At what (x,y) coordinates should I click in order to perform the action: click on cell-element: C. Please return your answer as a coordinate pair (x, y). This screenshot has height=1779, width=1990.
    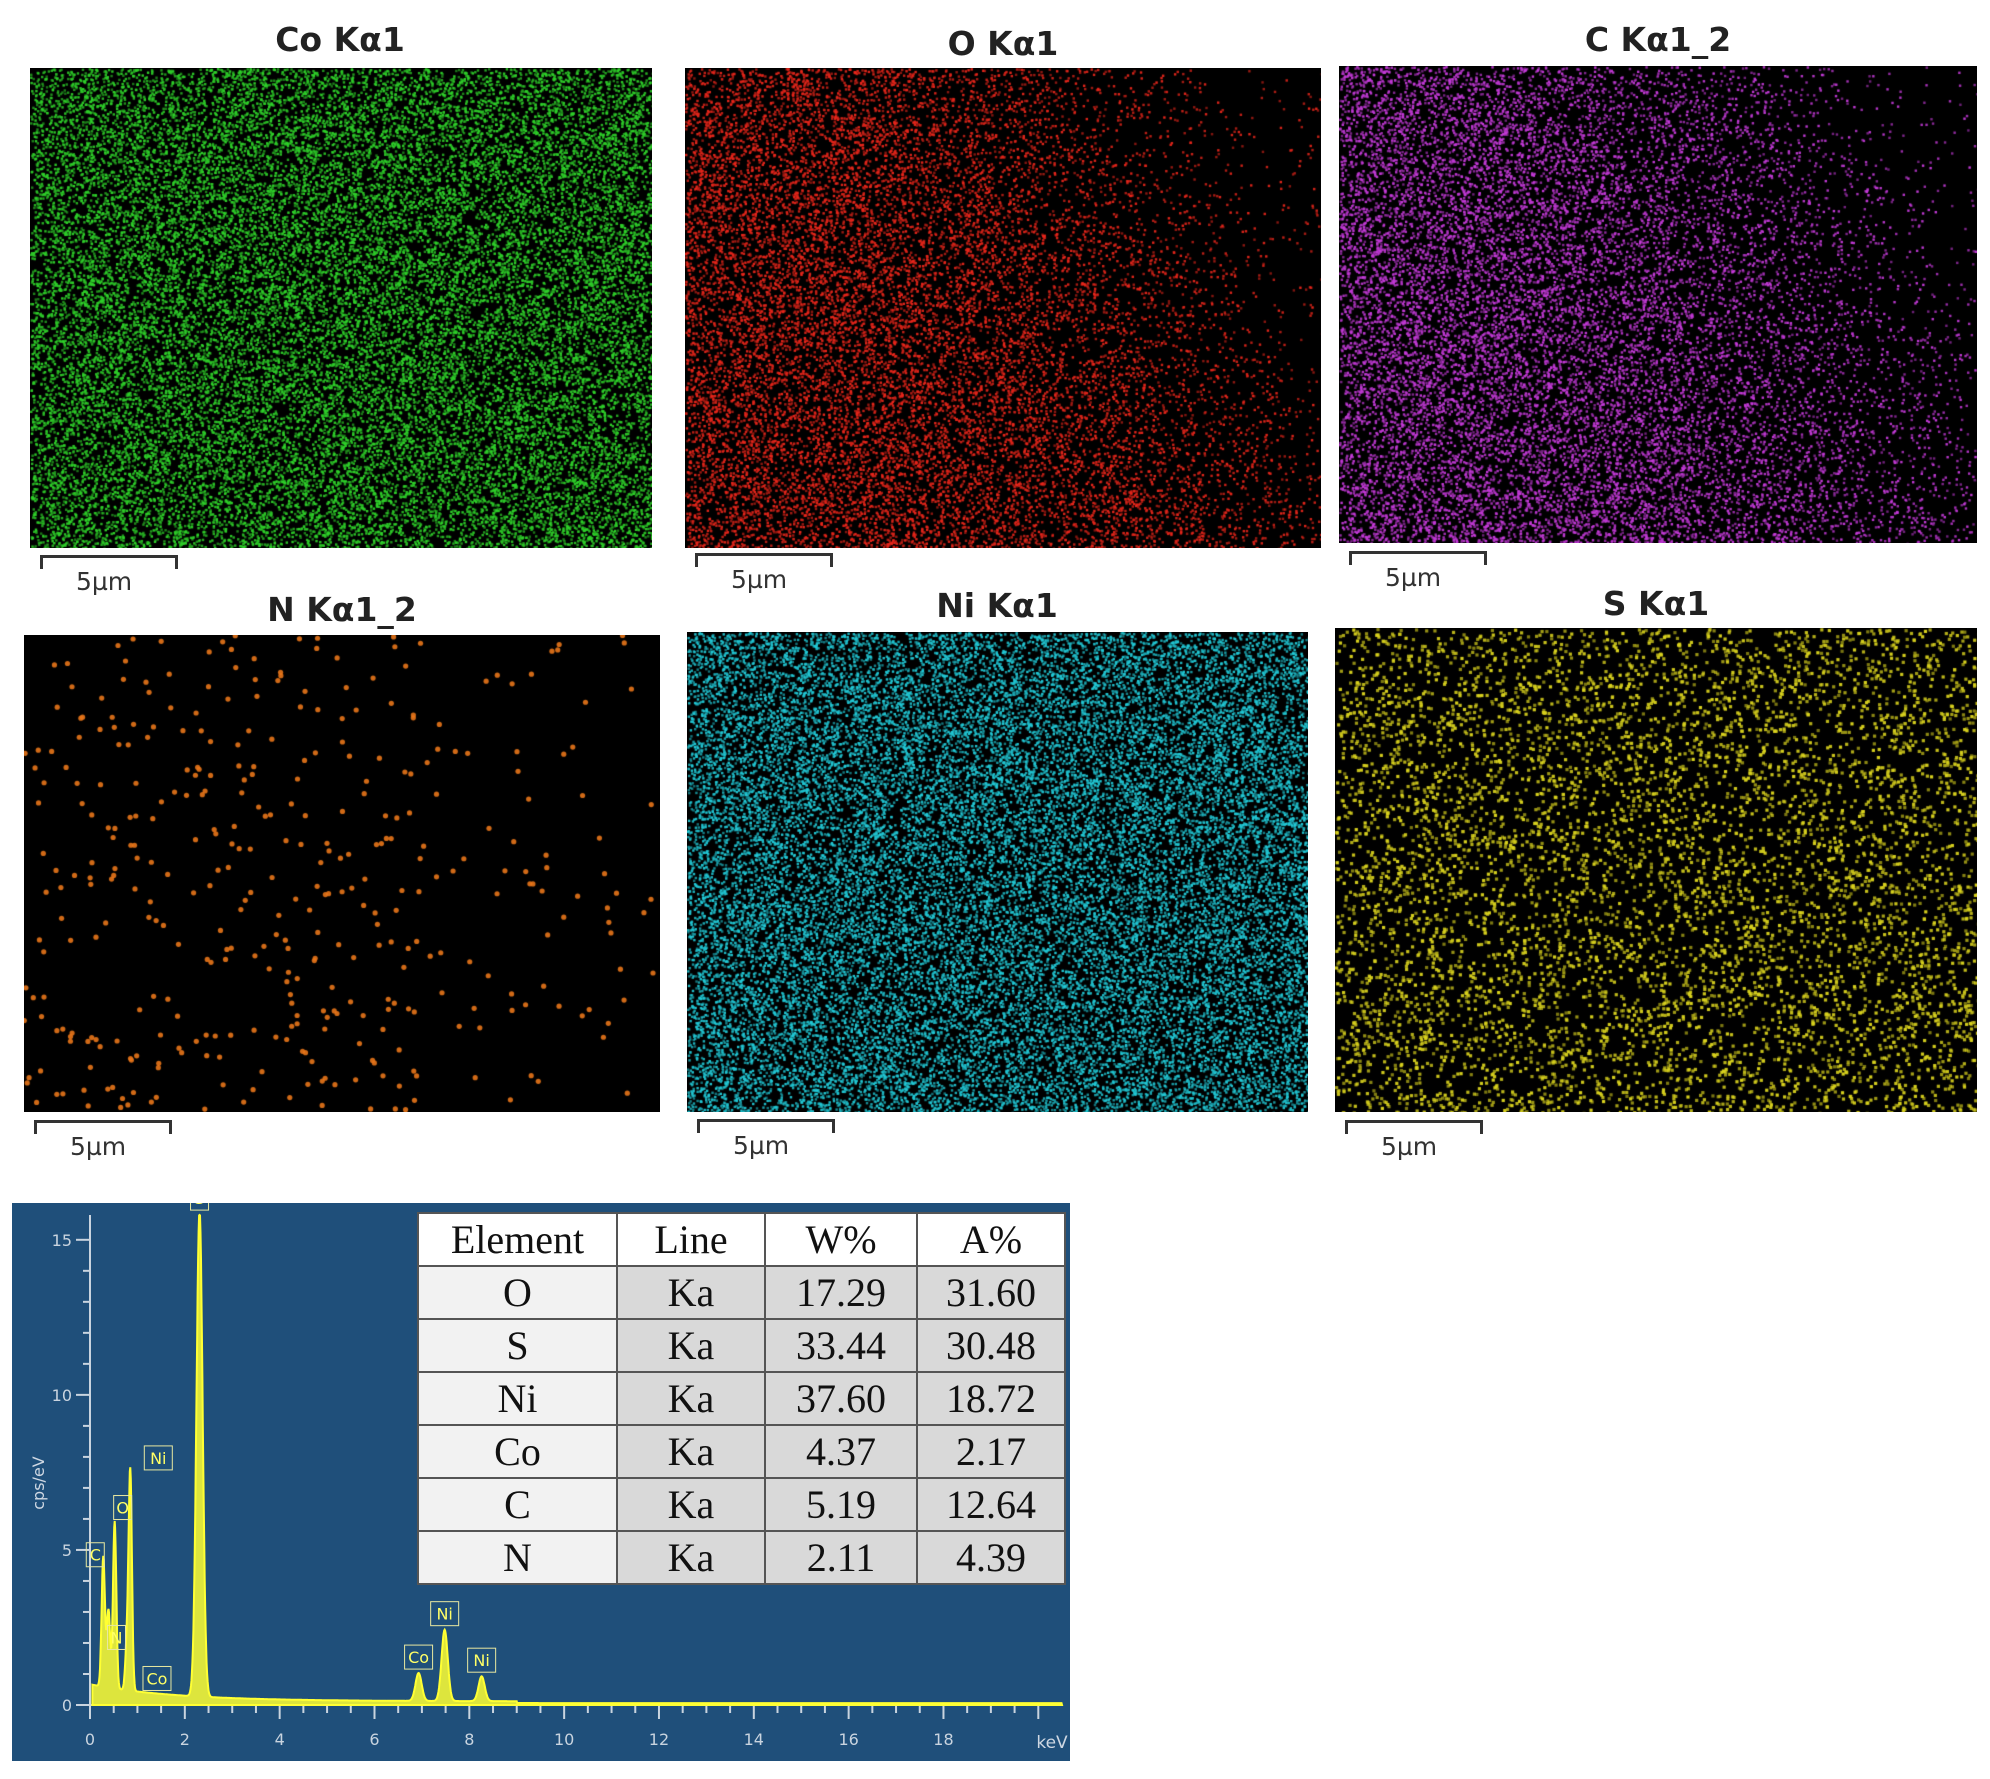
    Looking at the image, I should click on (517, 1504).